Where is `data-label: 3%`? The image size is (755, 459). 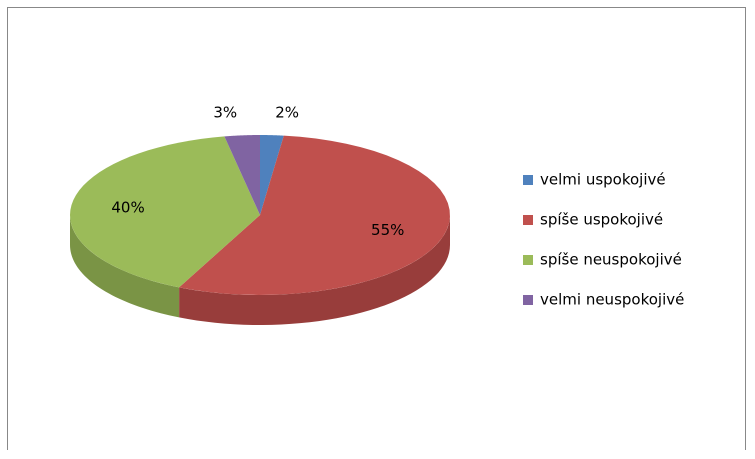
data-label: 3% is located at coordinates (225, 113).